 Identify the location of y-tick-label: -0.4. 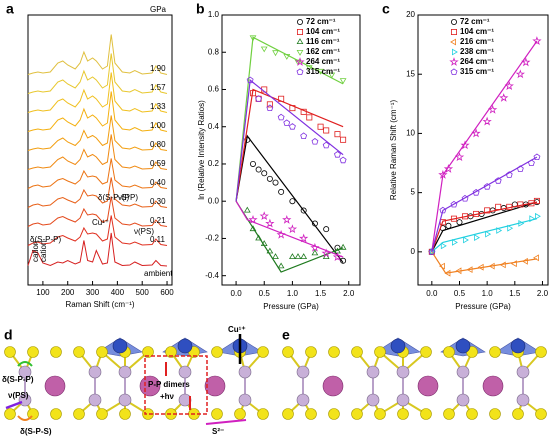
(212, 275).